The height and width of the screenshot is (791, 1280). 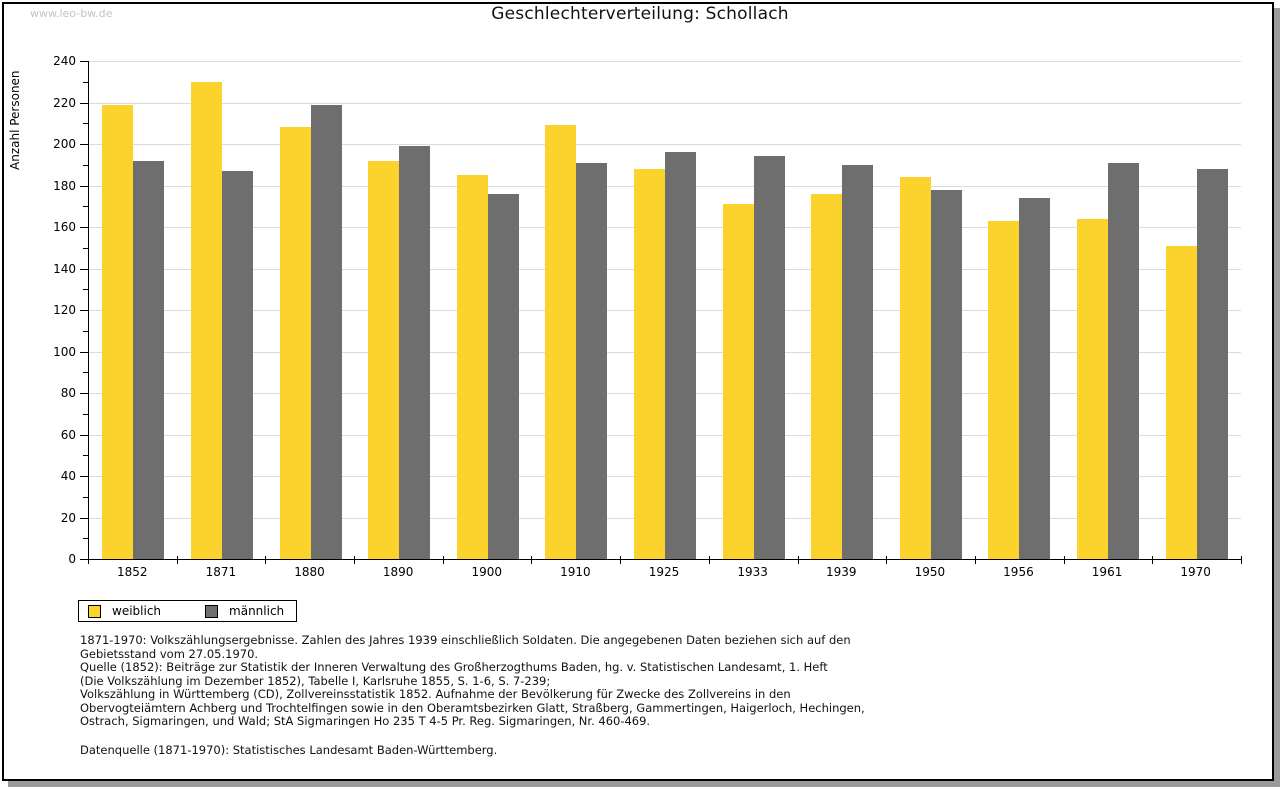 I want to click on y-tick-label: 20, so click(x=68, y=517).